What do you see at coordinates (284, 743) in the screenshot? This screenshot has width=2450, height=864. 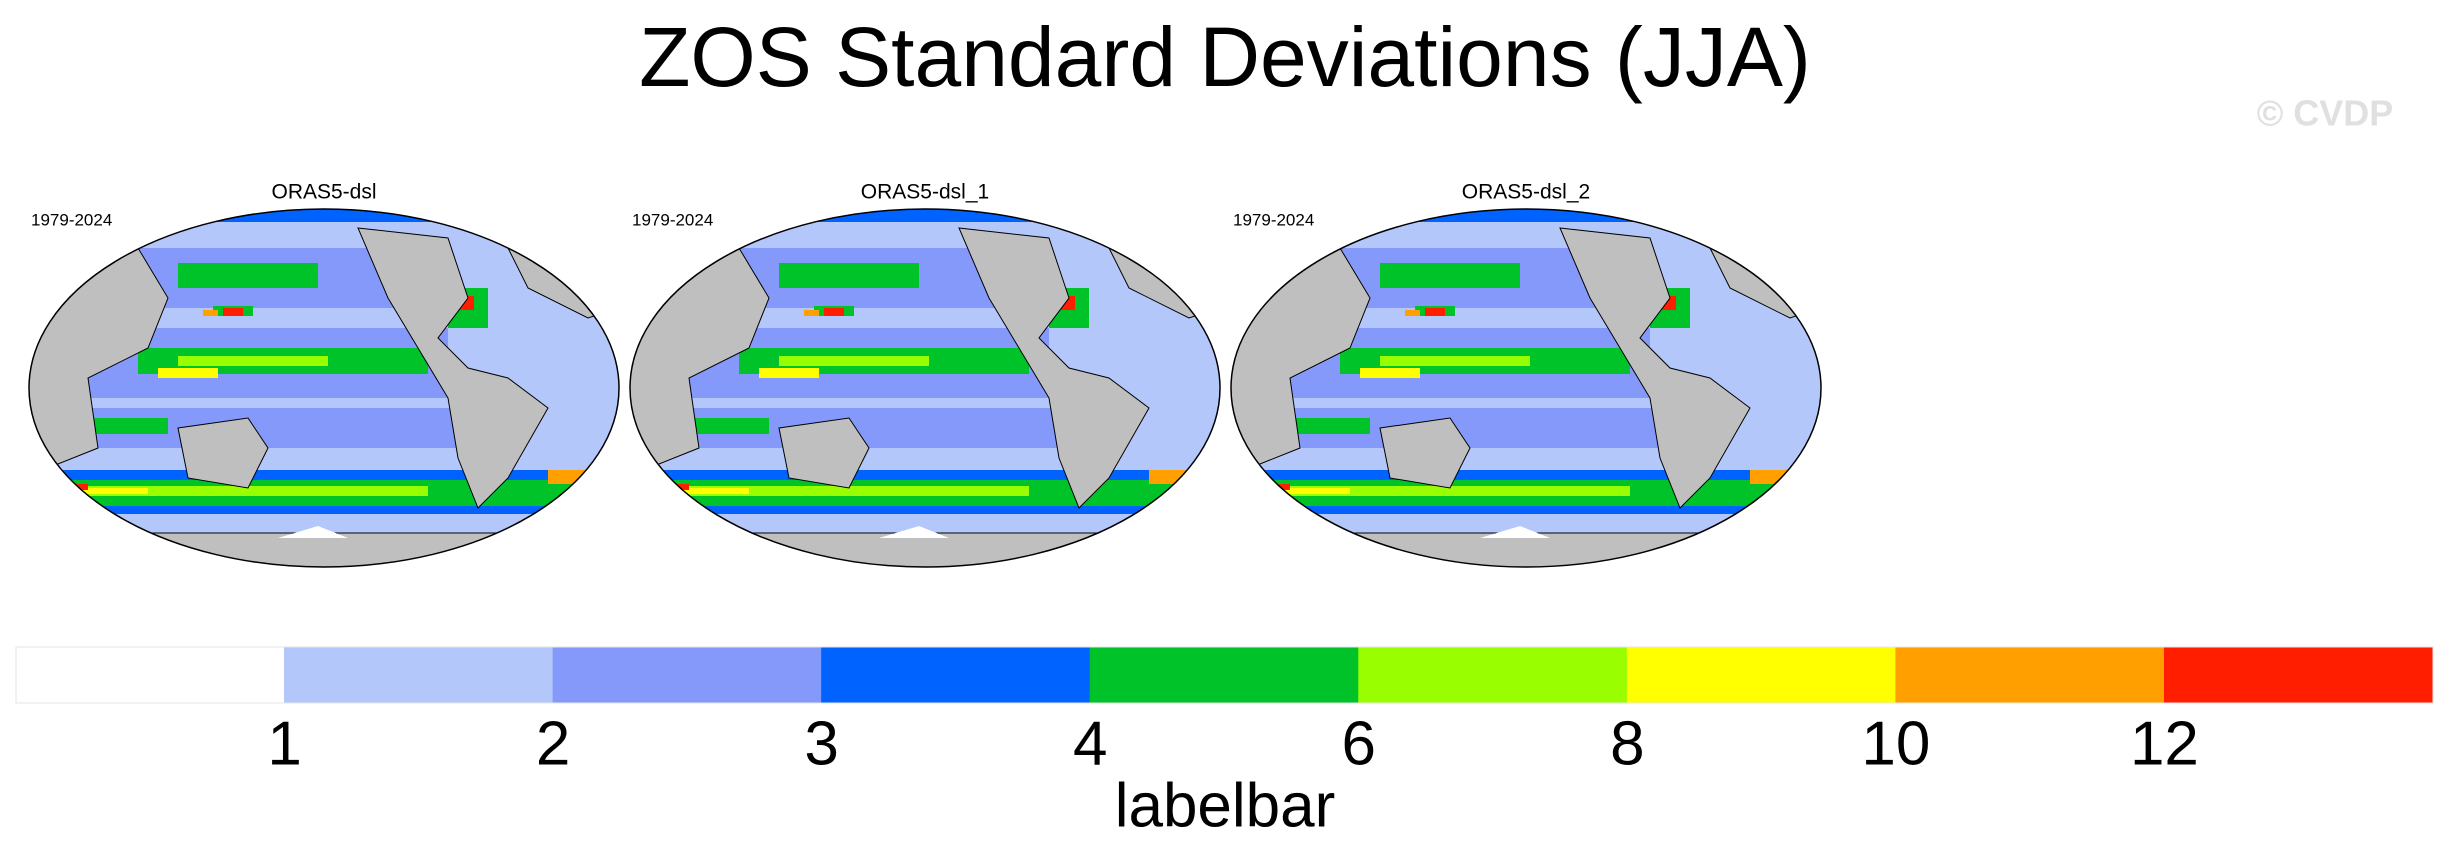 I see `labelbar-label: 1` at bounding box center [284, 743].